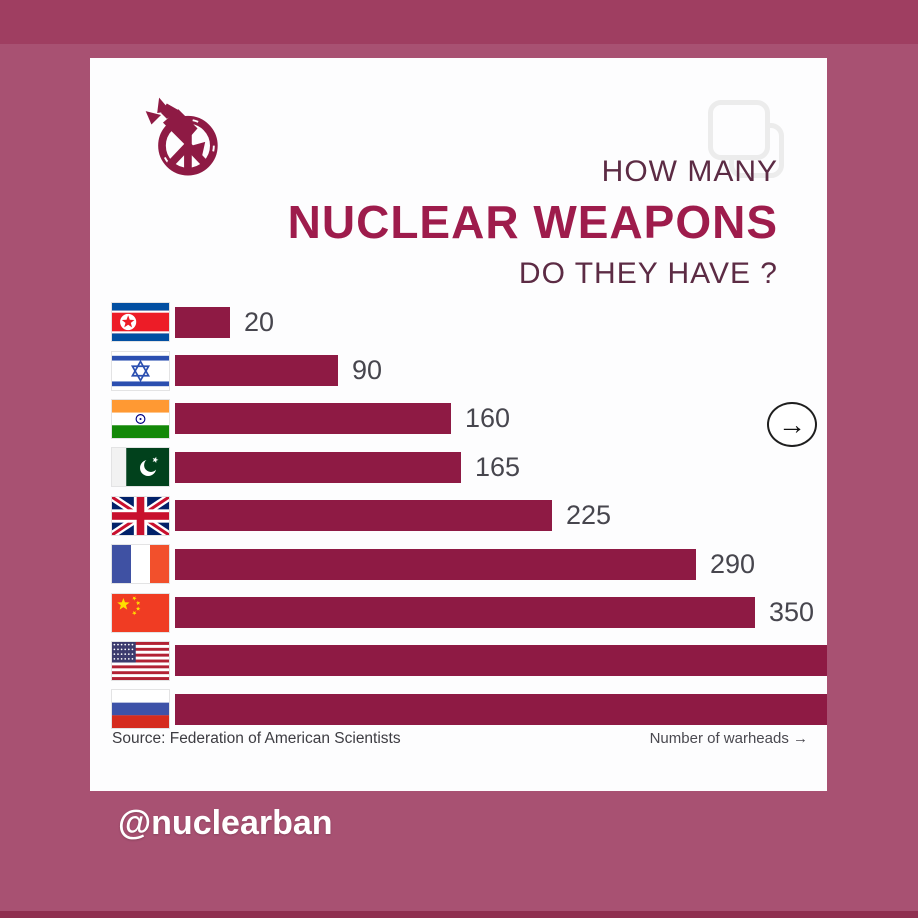  What do you see at coordinates (140, 515) in the screenshot?
I see `flag-icon-uk` at bounding box center [140, 515].